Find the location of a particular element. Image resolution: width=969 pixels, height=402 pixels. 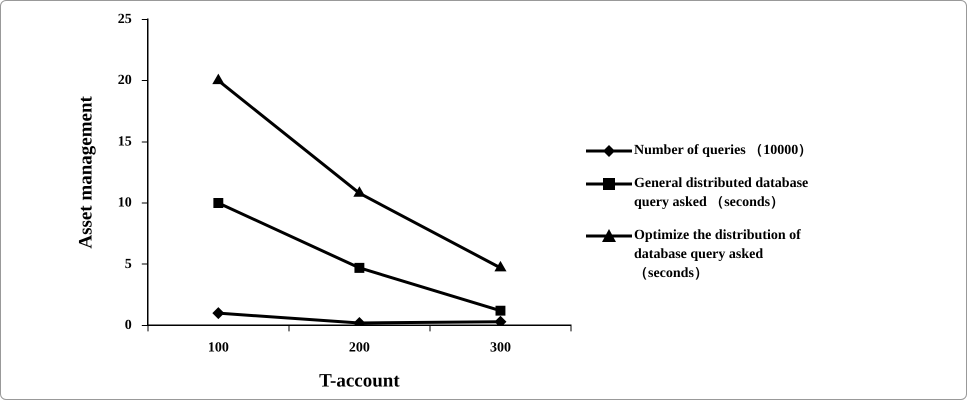

legend-label: Optimize the distribution of database query asked （seconds） is located at coordinates (718, 255).